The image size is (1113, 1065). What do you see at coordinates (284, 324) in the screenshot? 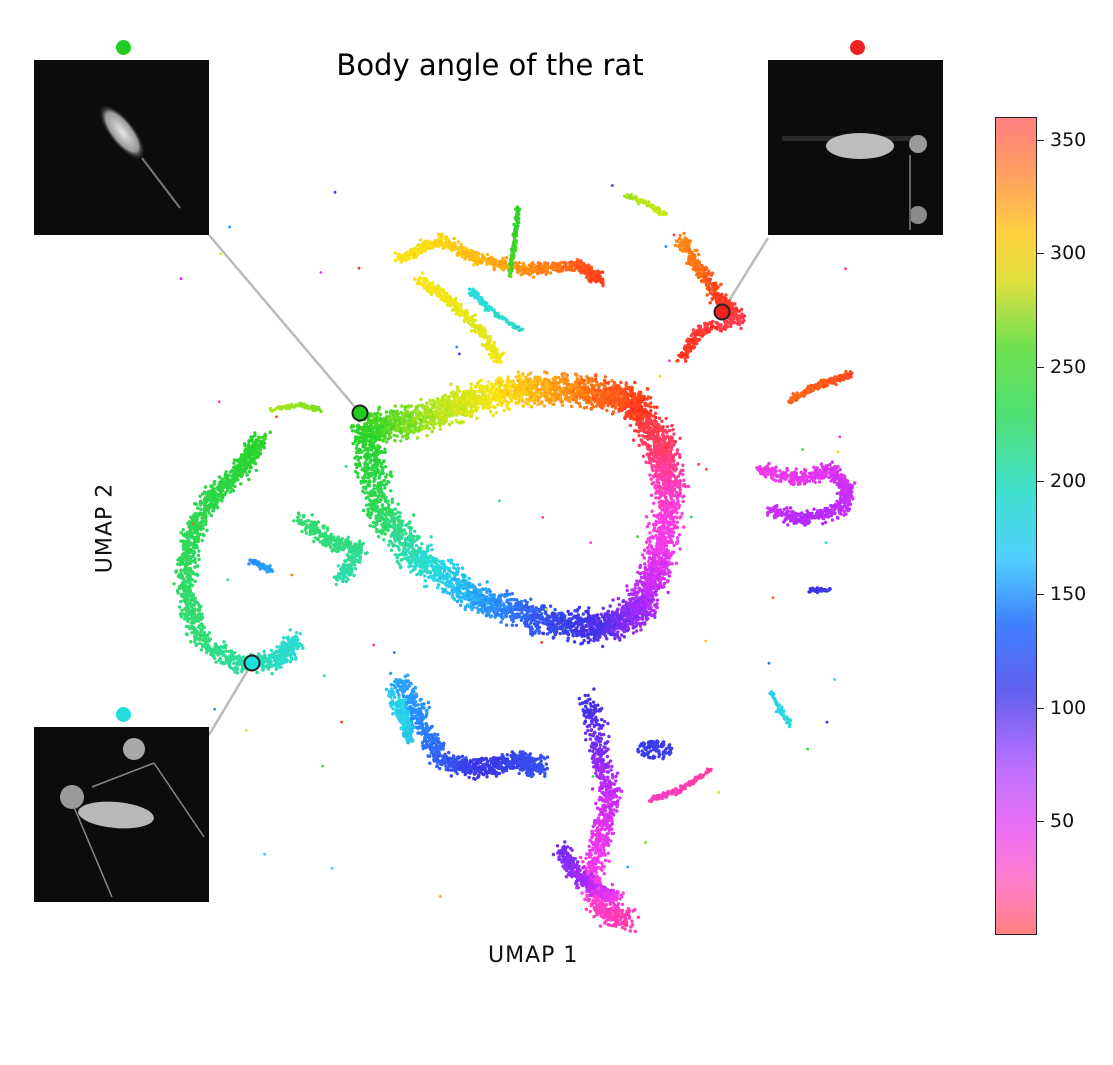
I see `leader-line` at bounding box center [284, 324].